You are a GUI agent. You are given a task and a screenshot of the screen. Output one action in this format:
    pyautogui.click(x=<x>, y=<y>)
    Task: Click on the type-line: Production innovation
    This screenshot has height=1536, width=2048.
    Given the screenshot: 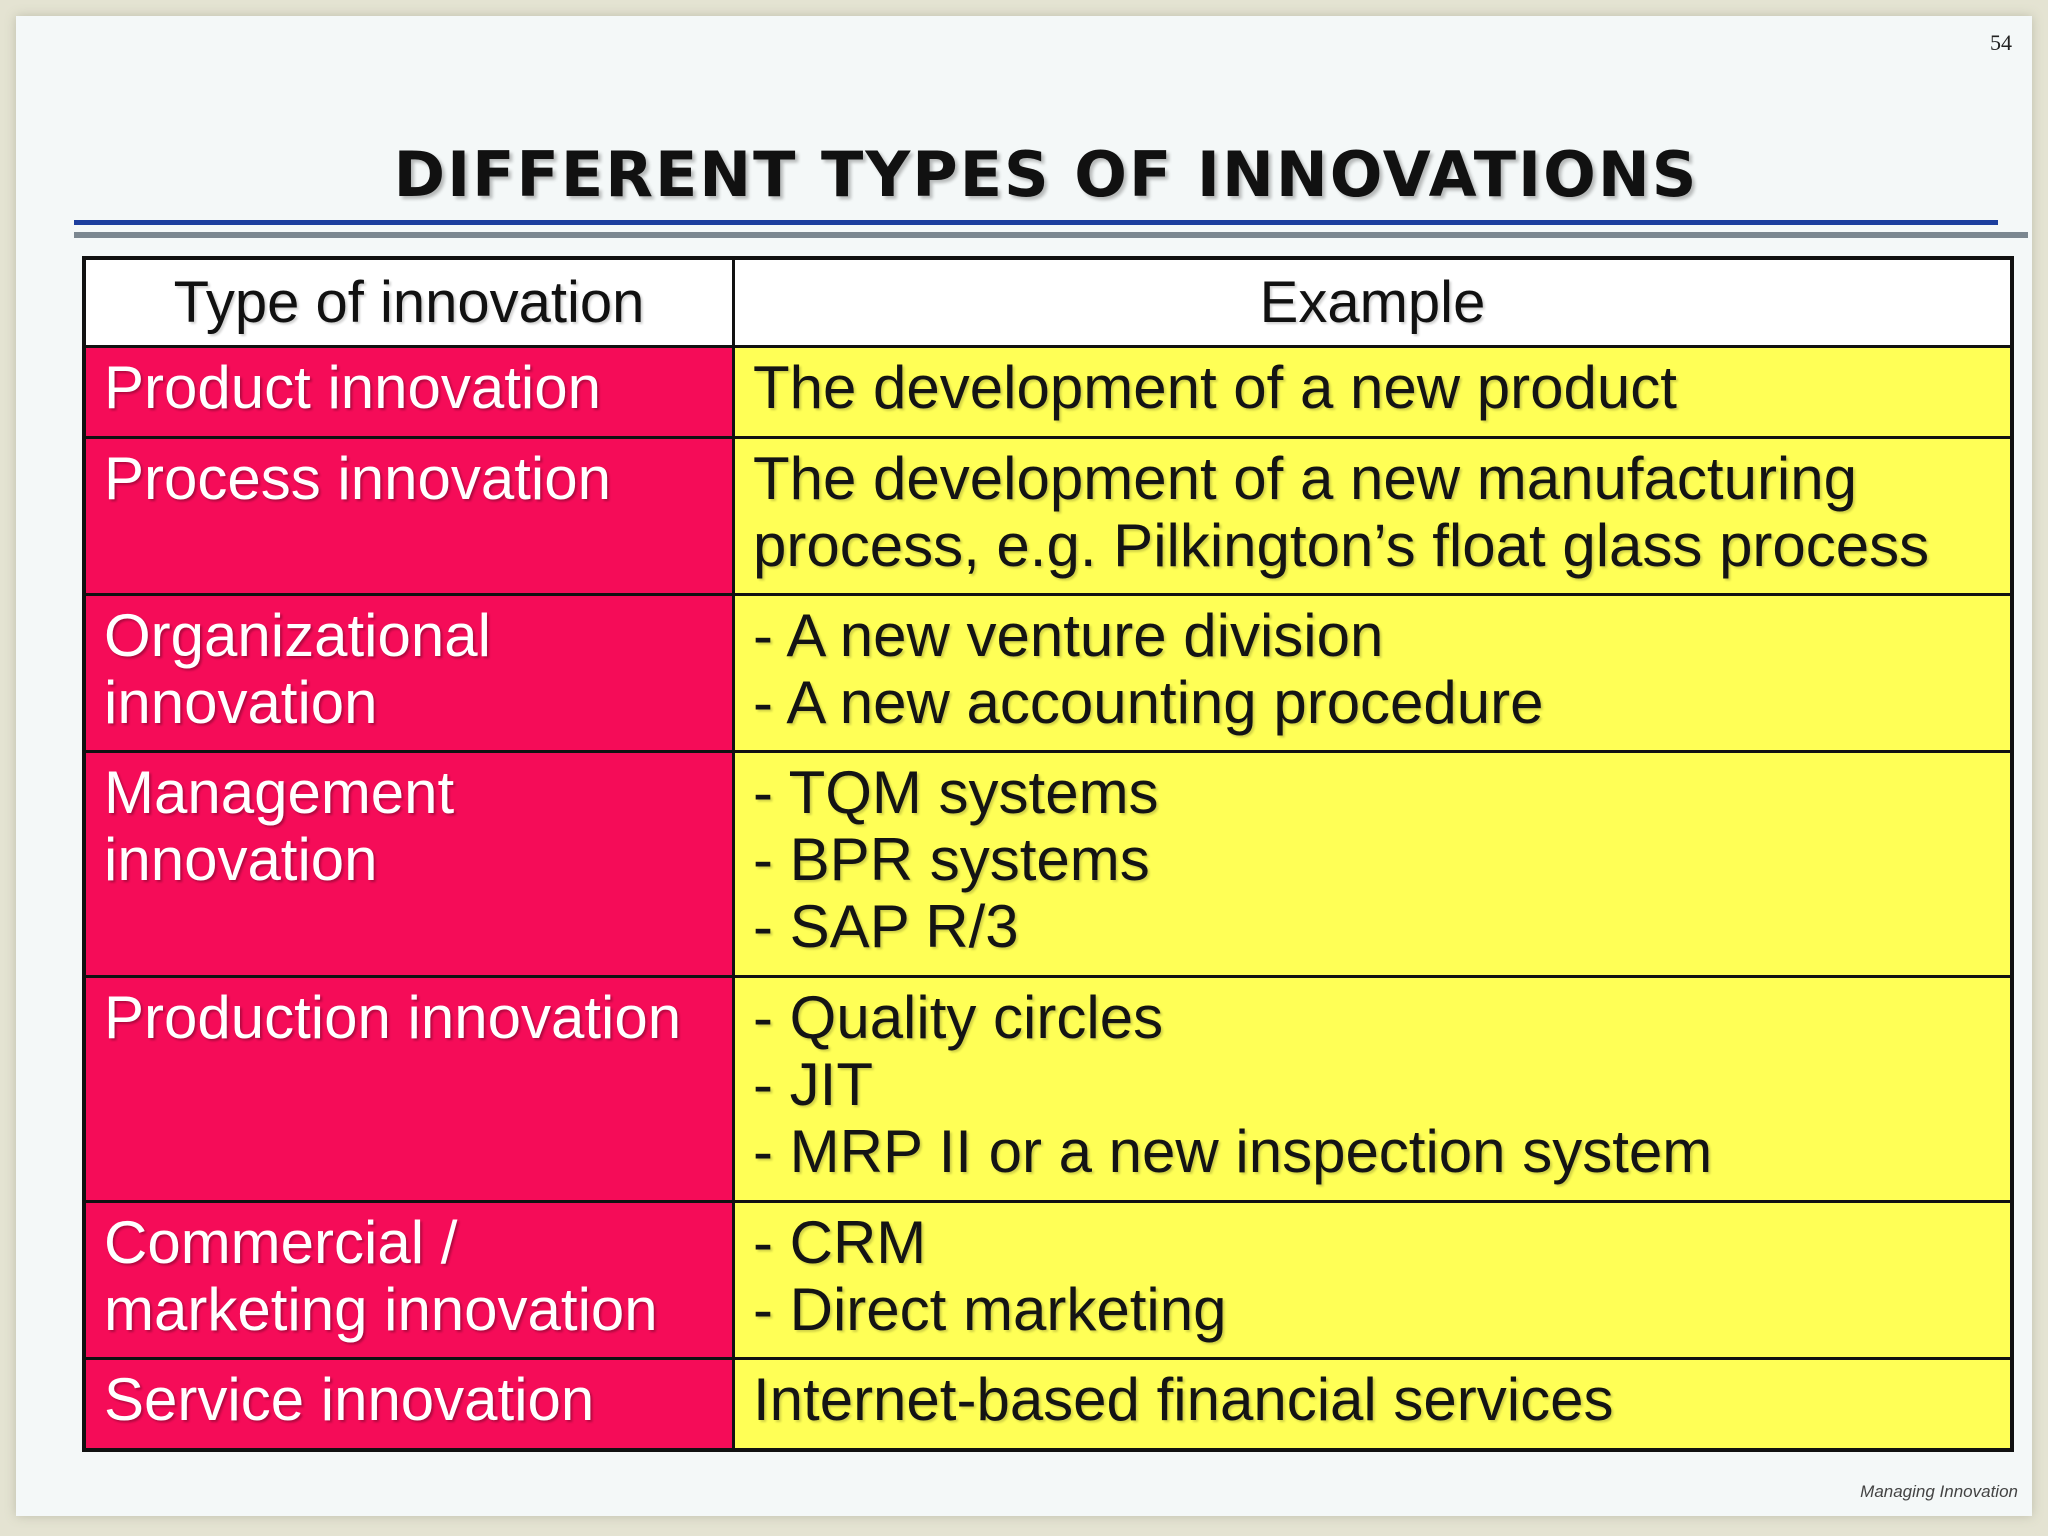 What is the action you would take?
    pyautogui.click(x=393, y=1017)
    